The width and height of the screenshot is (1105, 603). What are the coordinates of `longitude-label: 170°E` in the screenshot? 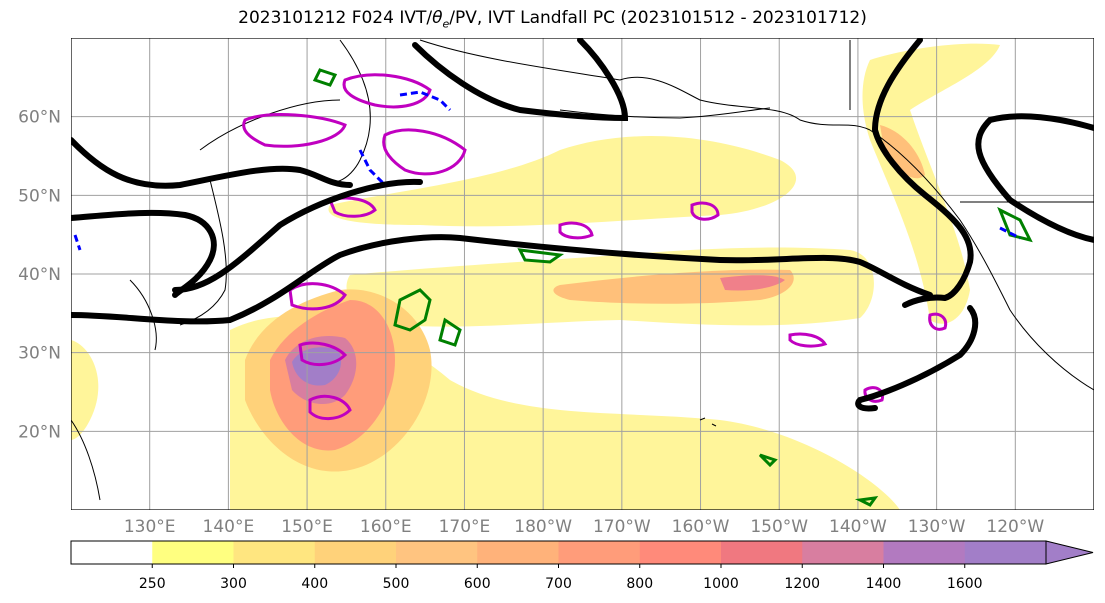 It's located at (465, 527).